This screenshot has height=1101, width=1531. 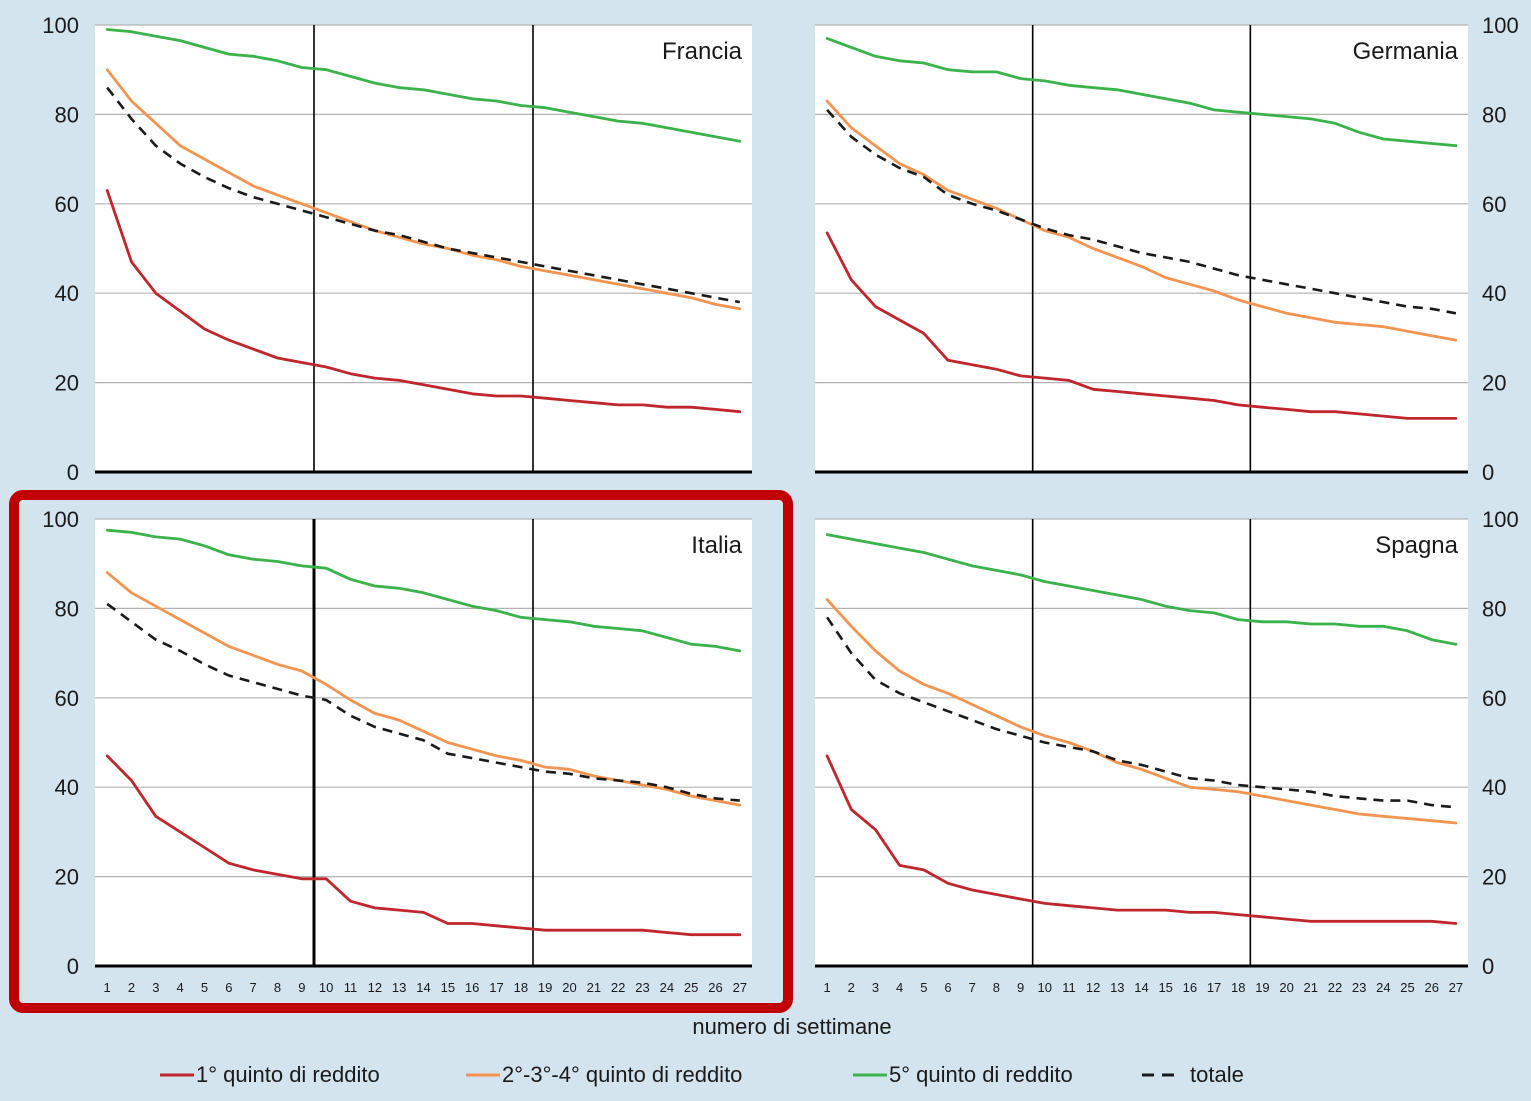 What do you see at coordinates (288, 1074) in the screenshot?
I see `legend-label-q1: 1° quinto di reddito` at bounding box center [288, 1074].